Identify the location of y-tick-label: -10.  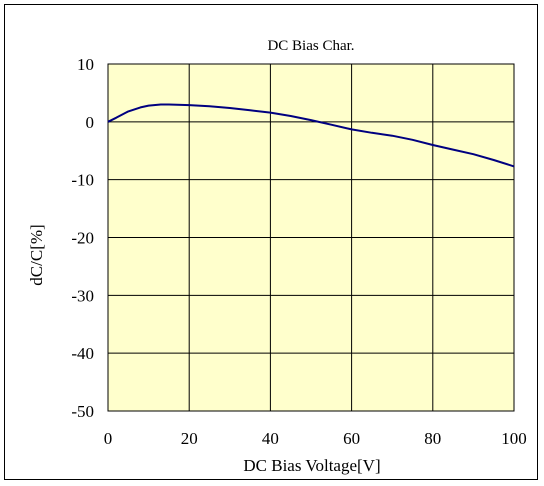
(82, 180).